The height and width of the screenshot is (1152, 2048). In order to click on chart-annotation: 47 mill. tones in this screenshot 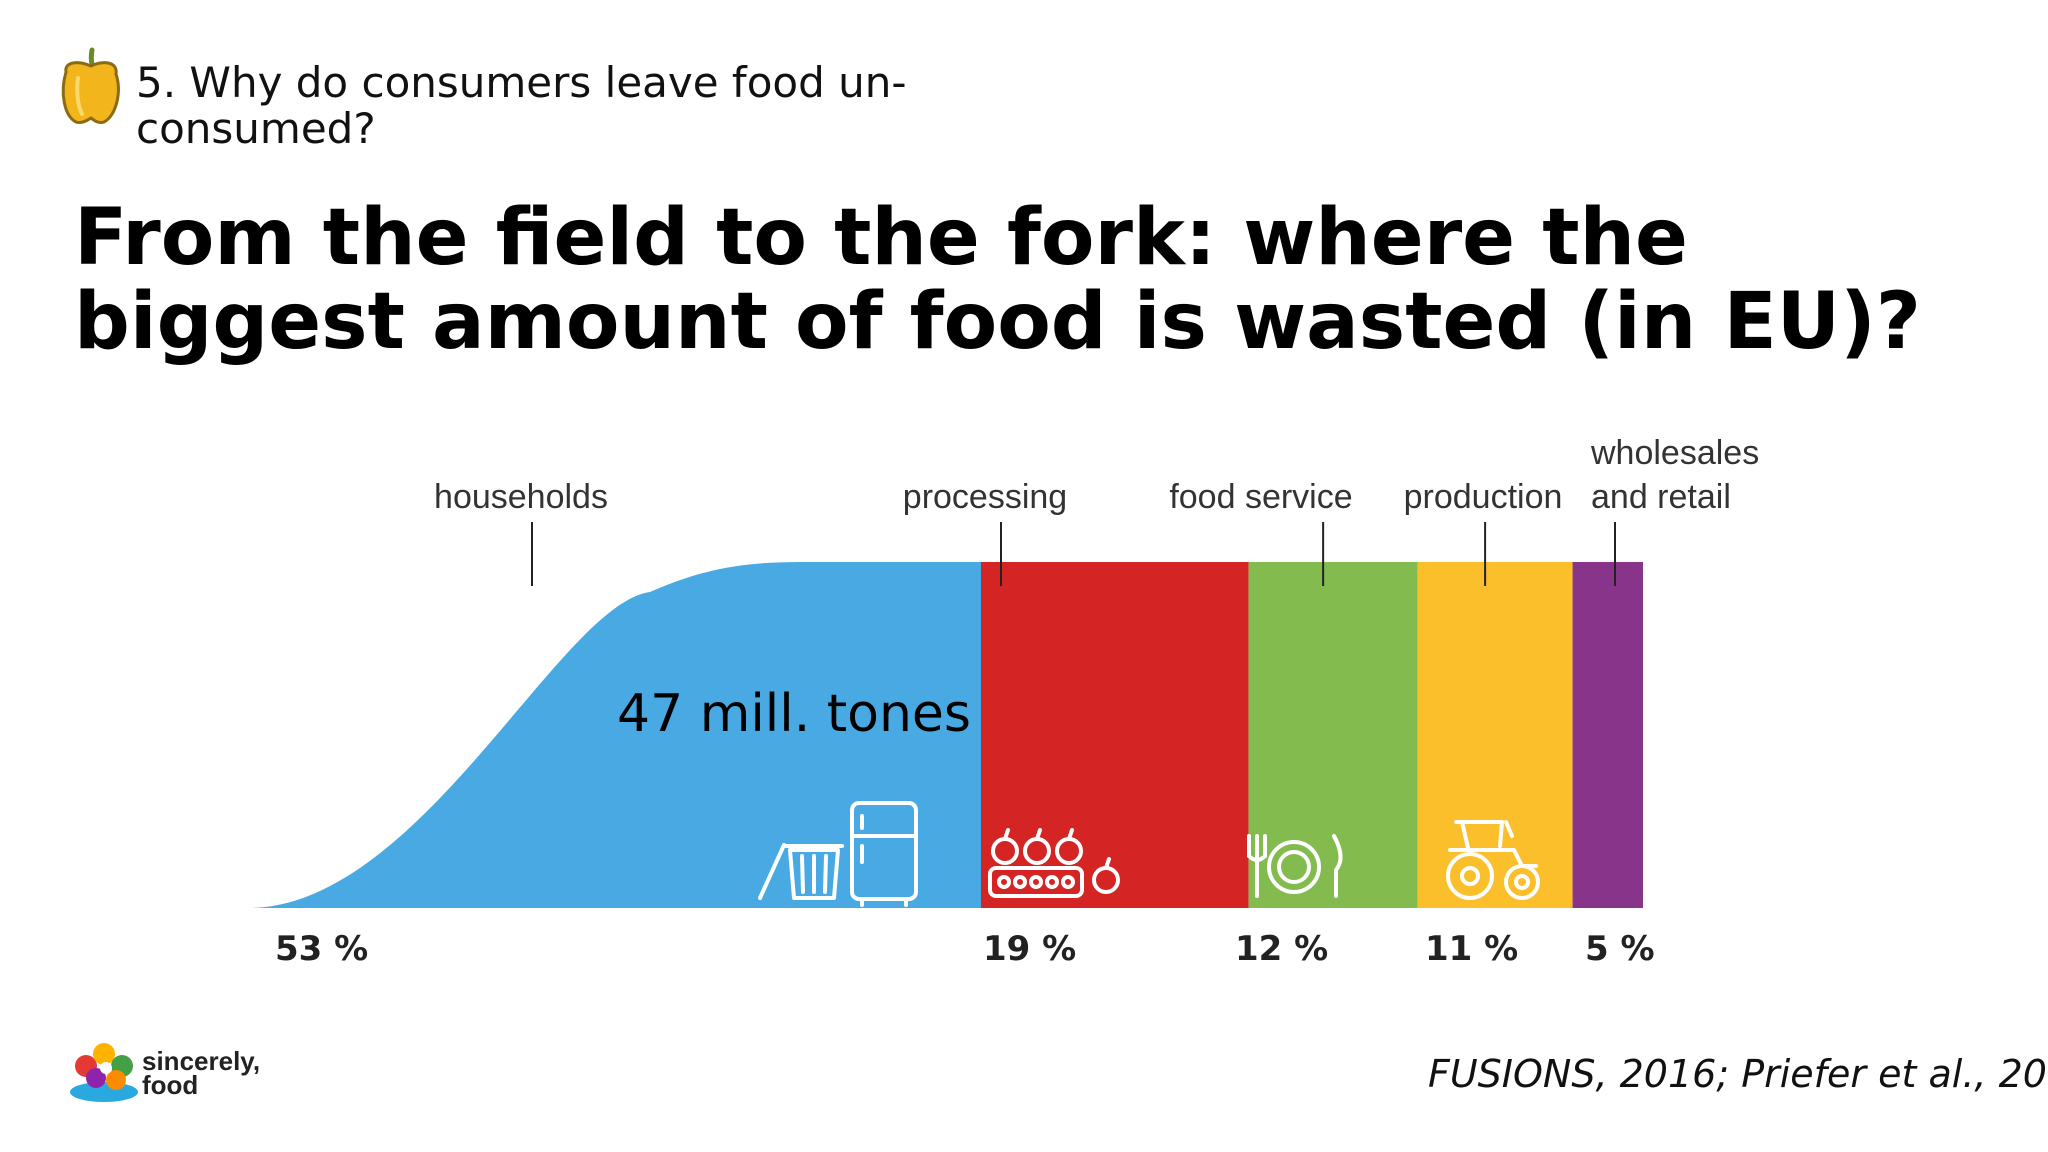, I will do `click(794, 714)`.